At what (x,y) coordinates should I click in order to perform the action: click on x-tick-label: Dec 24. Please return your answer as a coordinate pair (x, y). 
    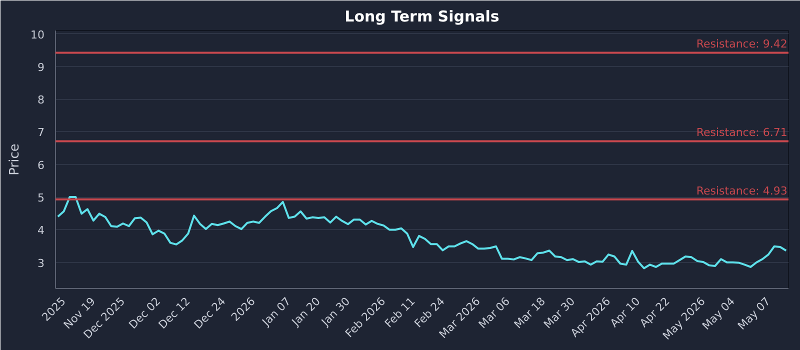
    Looking at the image, I should click on (210, 313).